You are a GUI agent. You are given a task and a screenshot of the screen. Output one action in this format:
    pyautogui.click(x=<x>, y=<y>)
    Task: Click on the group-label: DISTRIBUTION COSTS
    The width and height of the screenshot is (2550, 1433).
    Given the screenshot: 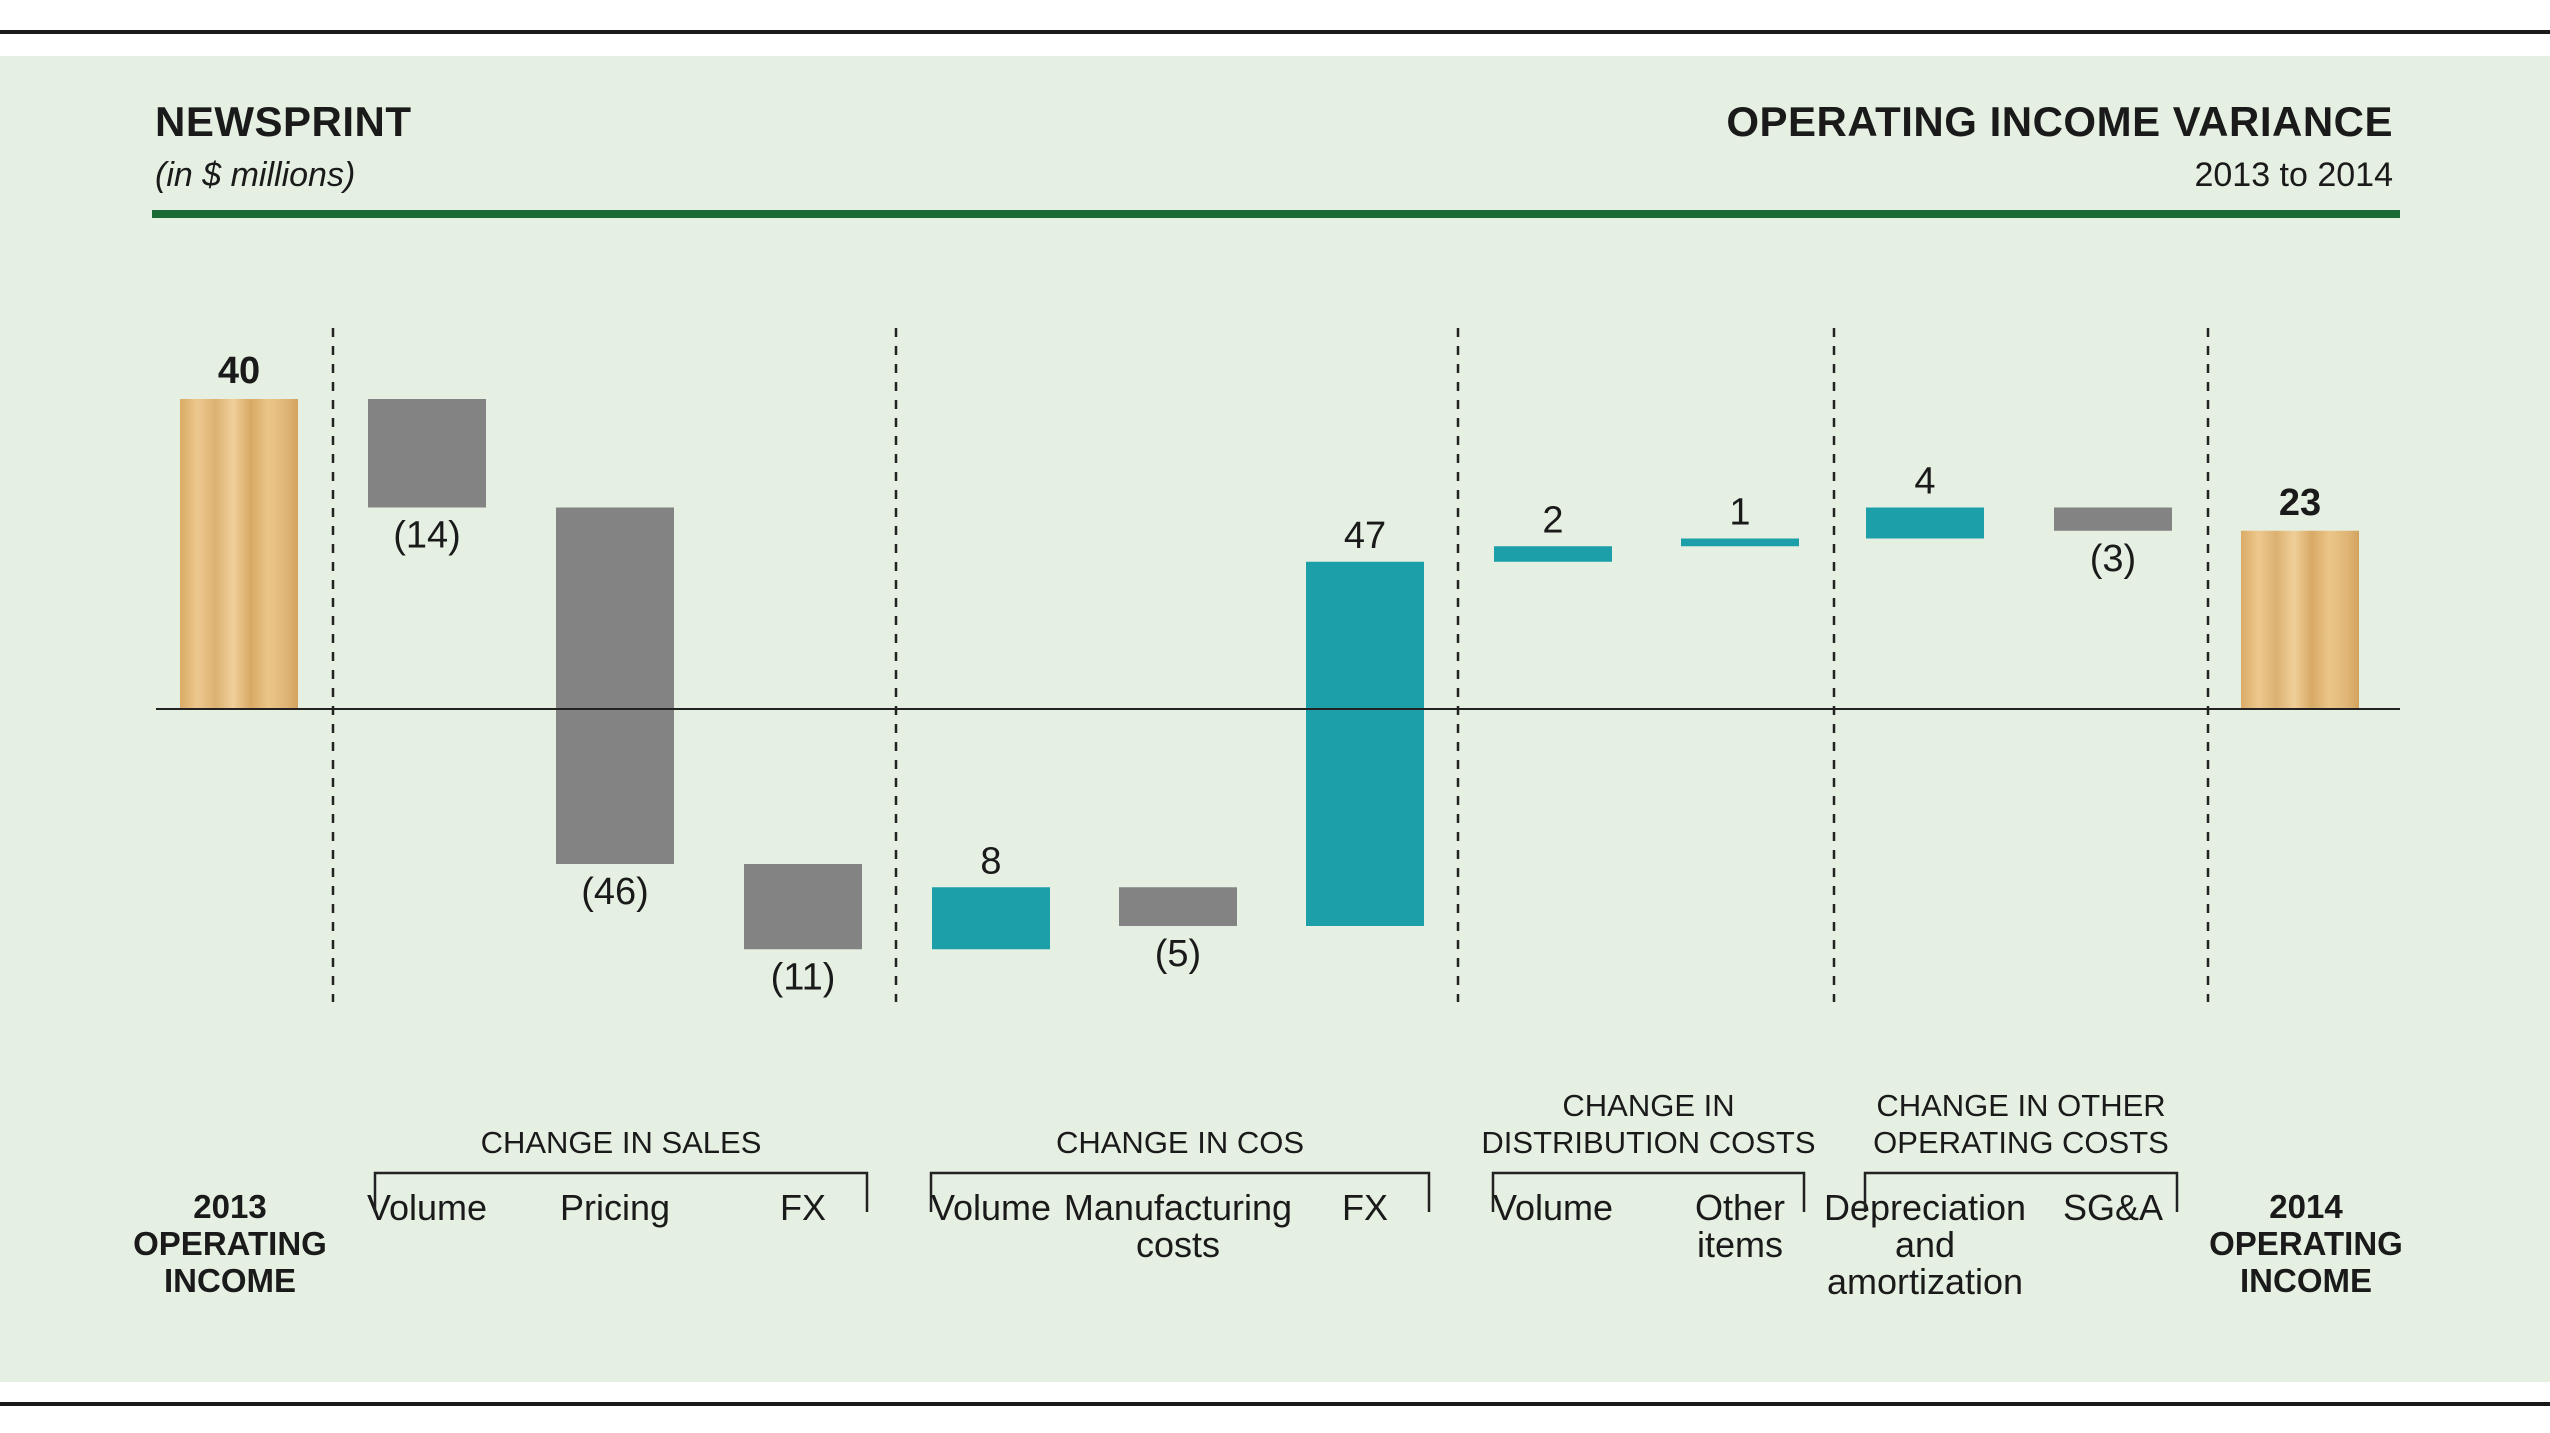 What is the action you would take?
    pyautogui.click(x=1648, y=1142)
    